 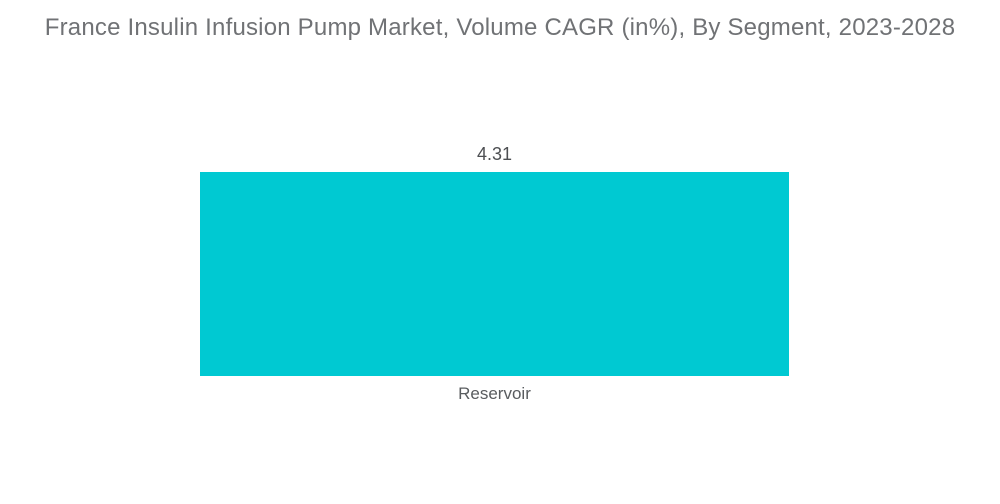 I want to click on x-tick-label-reservoir: Reservoir, so click(x=494, y=393).